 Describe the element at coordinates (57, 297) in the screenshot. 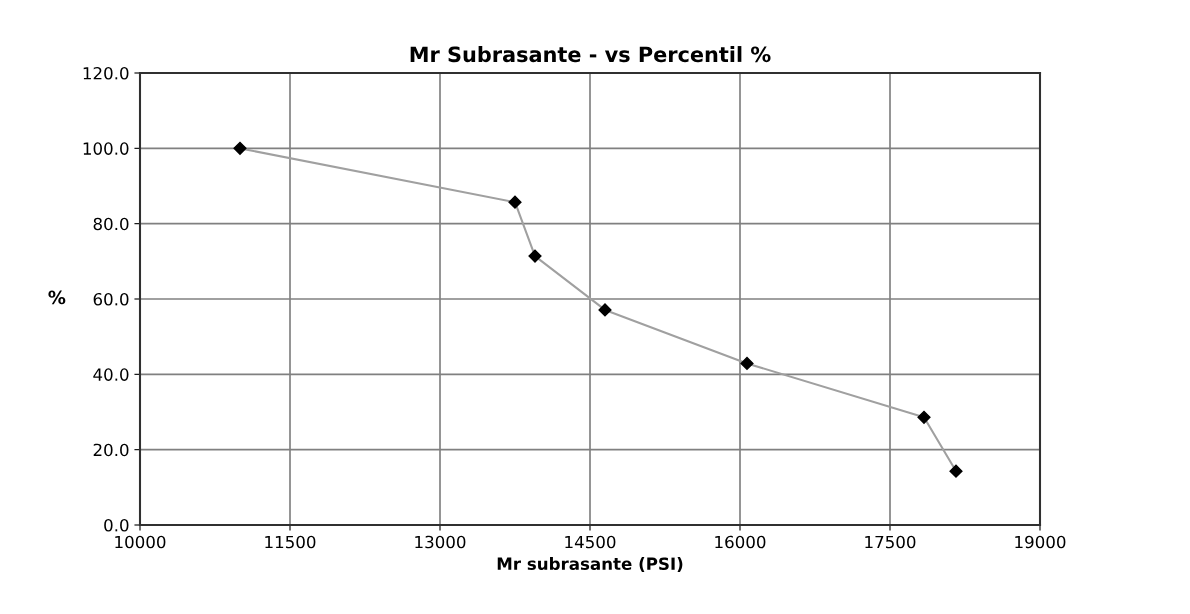

I see `y-axis-title: %` at that location.